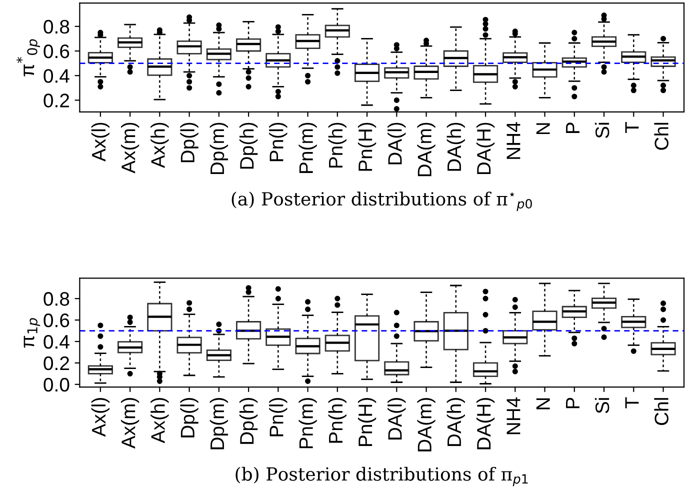  Describe the element at coordinates (32, 333) in the screenshot. I see `y-axis-title: π$_{1p}$` at that location.